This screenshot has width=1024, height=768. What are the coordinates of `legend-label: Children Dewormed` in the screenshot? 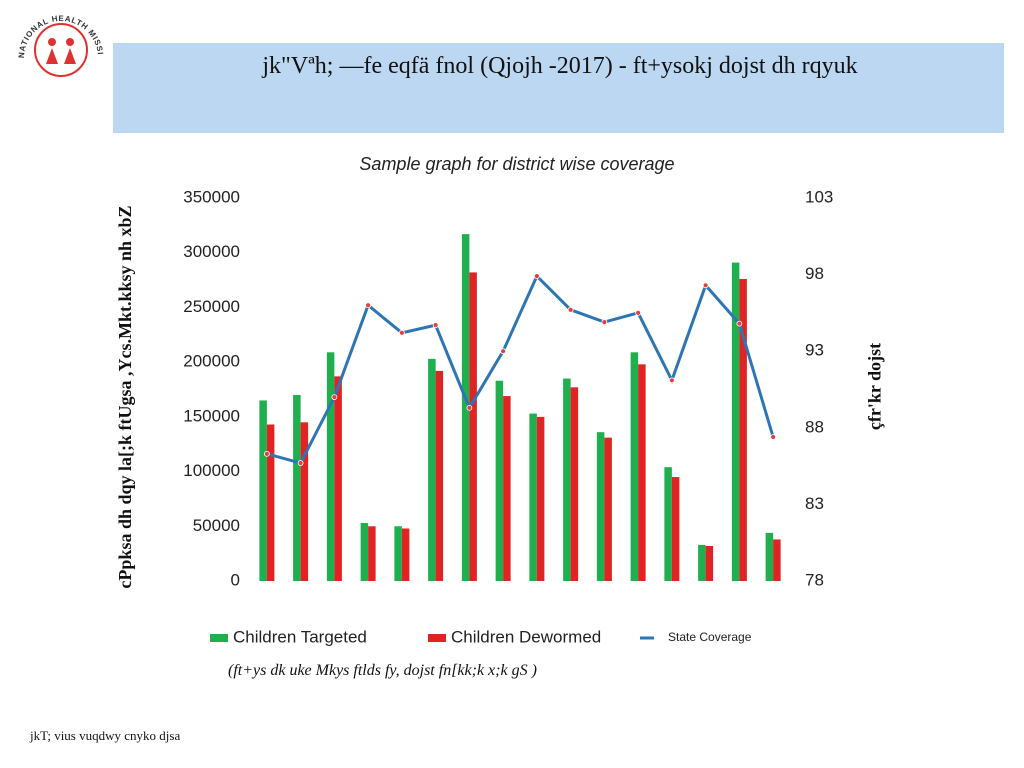 It's located at (526, 636).